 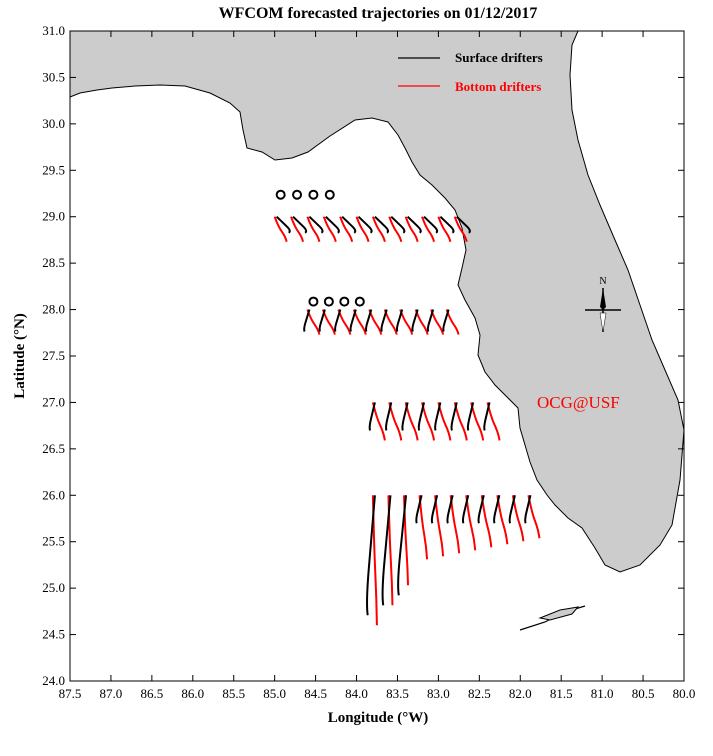 I want to click on y-tick-label: 26.5, so click(x=53, y=448).